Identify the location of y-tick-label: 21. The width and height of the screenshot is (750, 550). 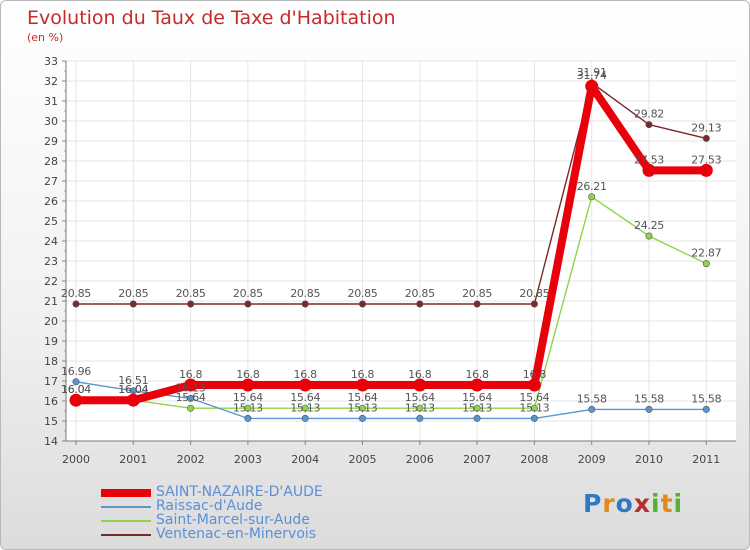
(51, 301).